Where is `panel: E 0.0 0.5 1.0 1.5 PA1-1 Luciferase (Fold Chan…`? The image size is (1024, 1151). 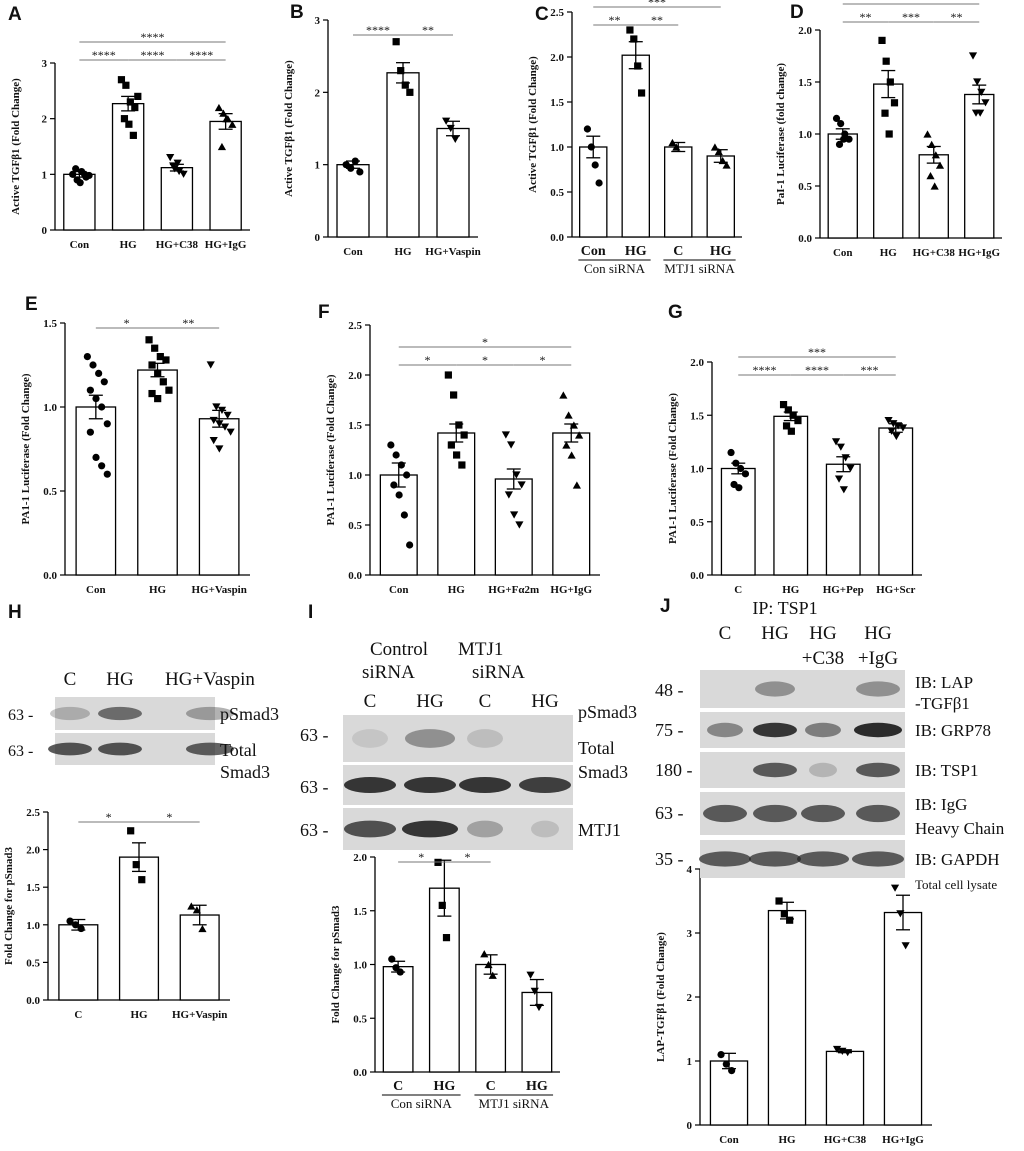
panel: E 0.0 0.5 1.0 1.5 PA1-1 Luciferase (Fold Chan… is located at coordinates (135, 445).